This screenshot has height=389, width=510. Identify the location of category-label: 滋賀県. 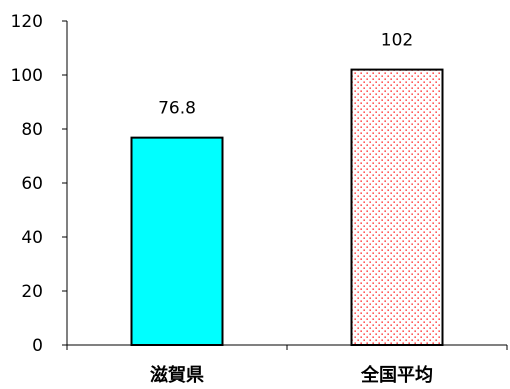
(177, 374).